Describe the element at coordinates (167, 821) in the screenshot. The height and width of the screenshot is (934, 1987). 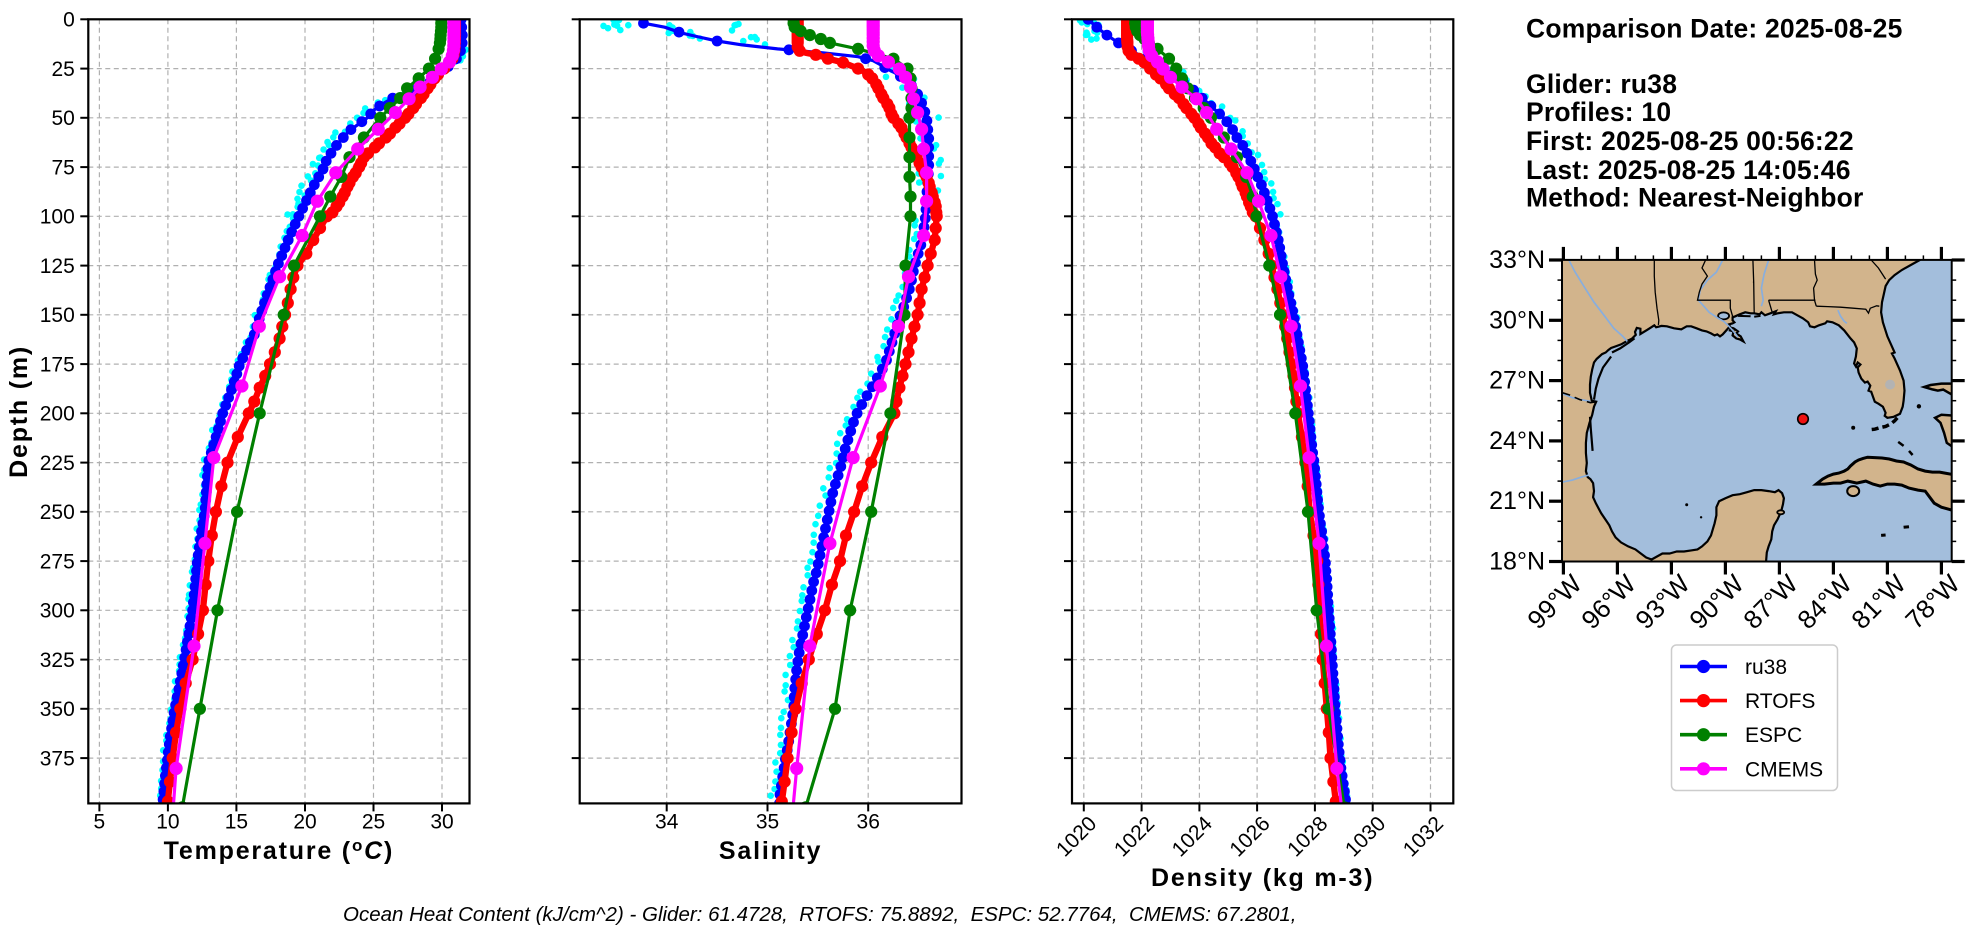
I see `svg-text: 10` at that location.